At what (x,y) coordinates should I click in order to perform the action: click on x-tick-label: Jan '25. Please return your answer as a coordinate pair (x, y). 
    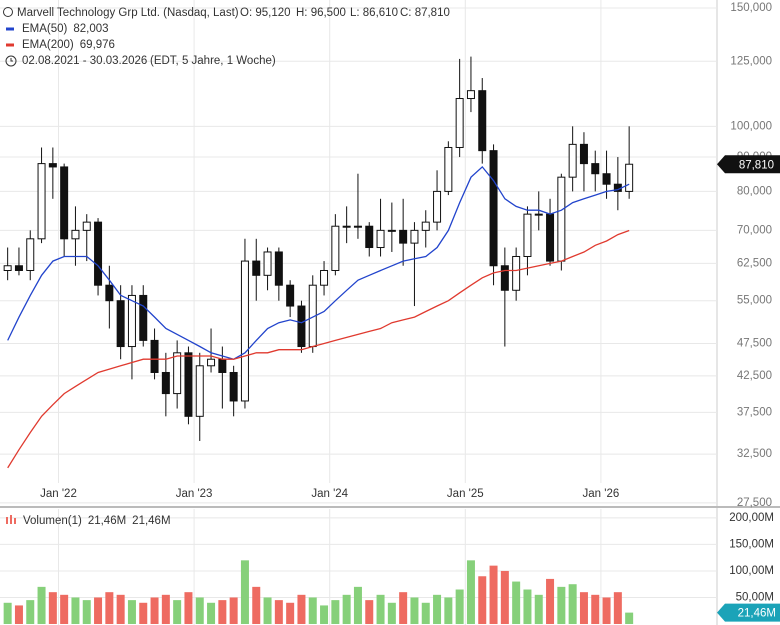
    Looking at the image, I should click on (465, 494).